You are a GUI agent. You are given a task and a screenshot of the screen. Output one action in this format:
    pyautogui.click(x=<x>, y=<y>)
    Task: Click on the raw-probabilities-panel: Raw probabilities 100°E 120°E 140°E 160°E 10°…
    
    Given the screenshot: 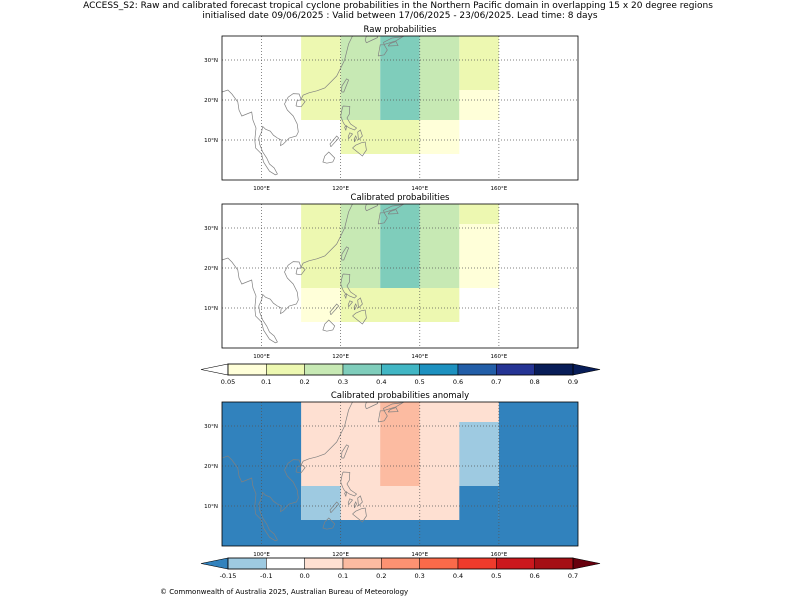 What is the action you would take?
    pyautogui.click(x=391, y=108)
    